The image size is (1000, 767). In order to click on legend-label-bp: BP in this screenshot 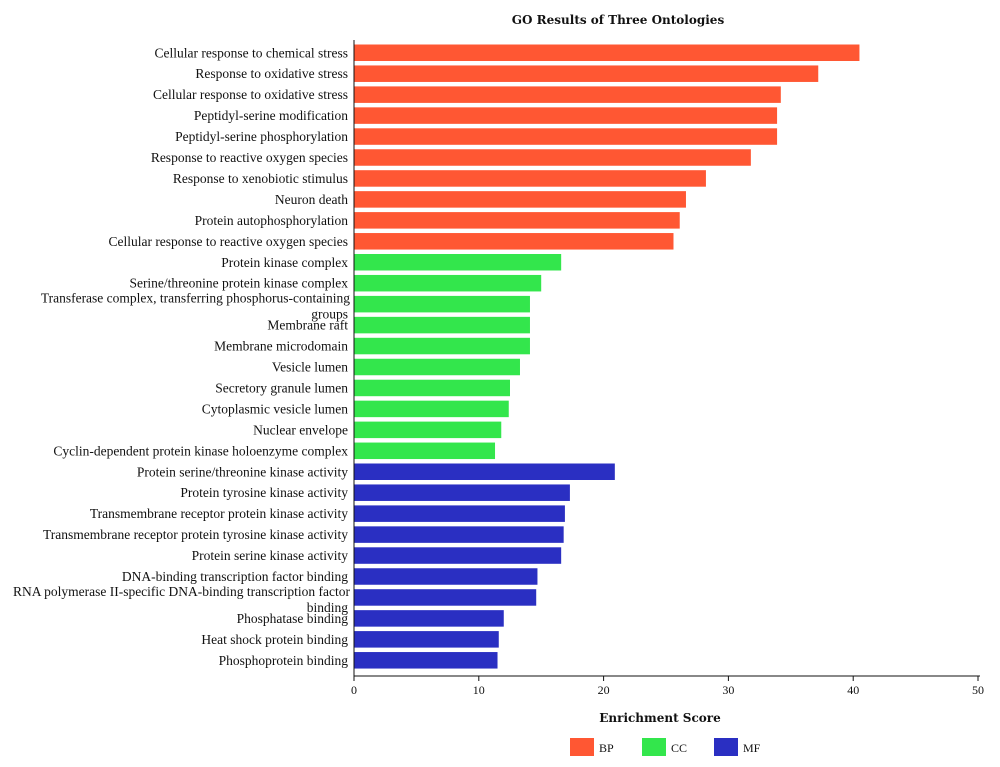, I will do `click(606, 748)`.